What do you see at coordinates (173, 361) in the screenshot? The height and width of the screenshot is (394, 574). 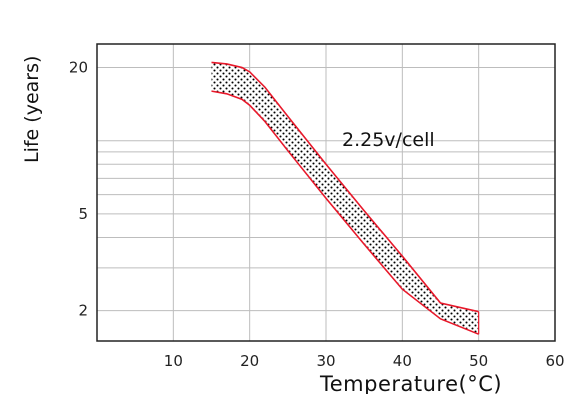 I see `x-tick-label: 10` at bounding box center [173, 361].